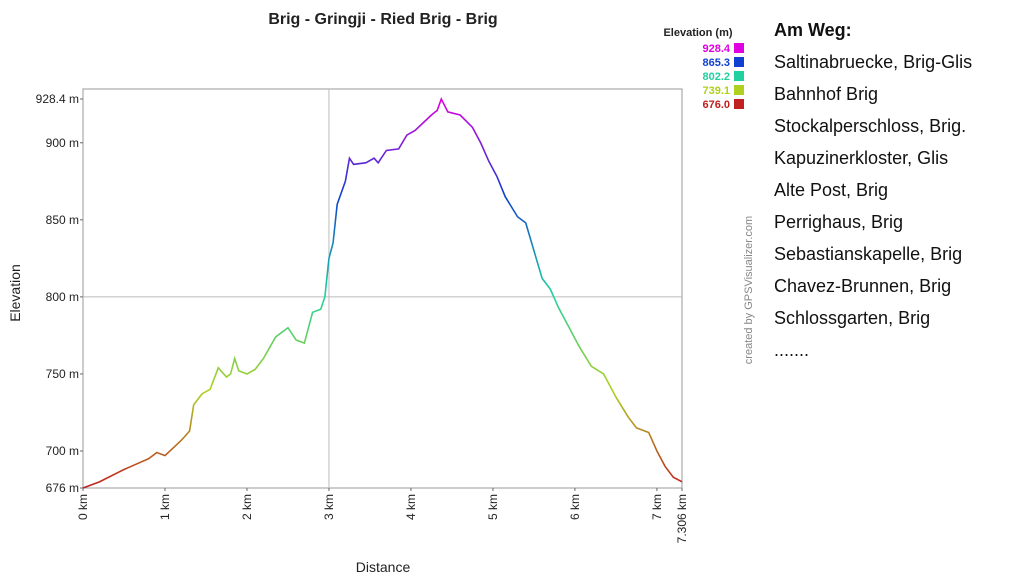 The image size is (1015, 577). What do you see at coordinates (716, 91) in the screenshot?
I see `legend-label: 739.1` at bounding box center [716, 91].